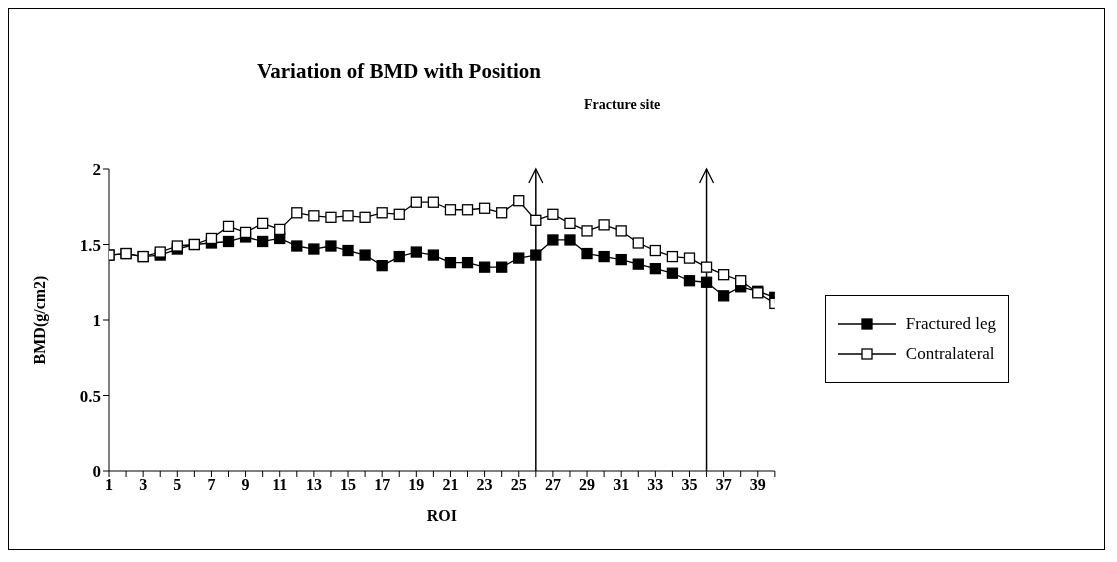 The width and height of the screenshot is (1117, 562). Describe the element at coordinates (90, 245) in the screenshot. I see `y-tick-label: 1.5` at that location.